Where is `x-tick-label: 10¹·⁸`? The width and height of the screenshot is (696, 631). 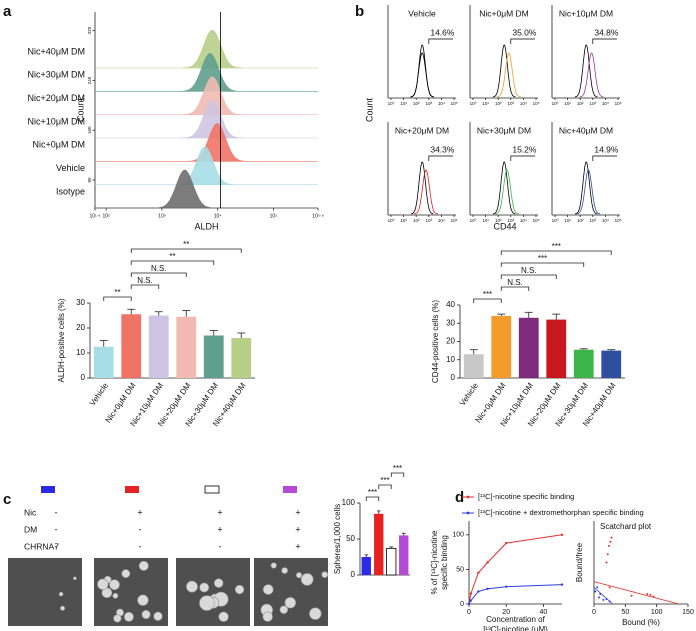
x-tick-label: 10¹·⁸ is located at coordinates (94, 216).